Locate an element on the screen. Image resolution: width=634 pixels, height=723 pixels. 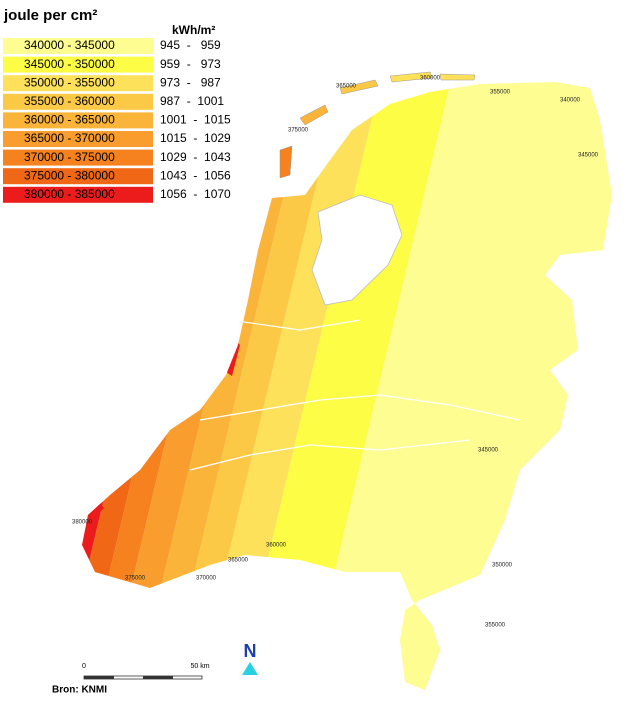
legend-kwh: 945 - 959 is located at coordinates (190, 45).